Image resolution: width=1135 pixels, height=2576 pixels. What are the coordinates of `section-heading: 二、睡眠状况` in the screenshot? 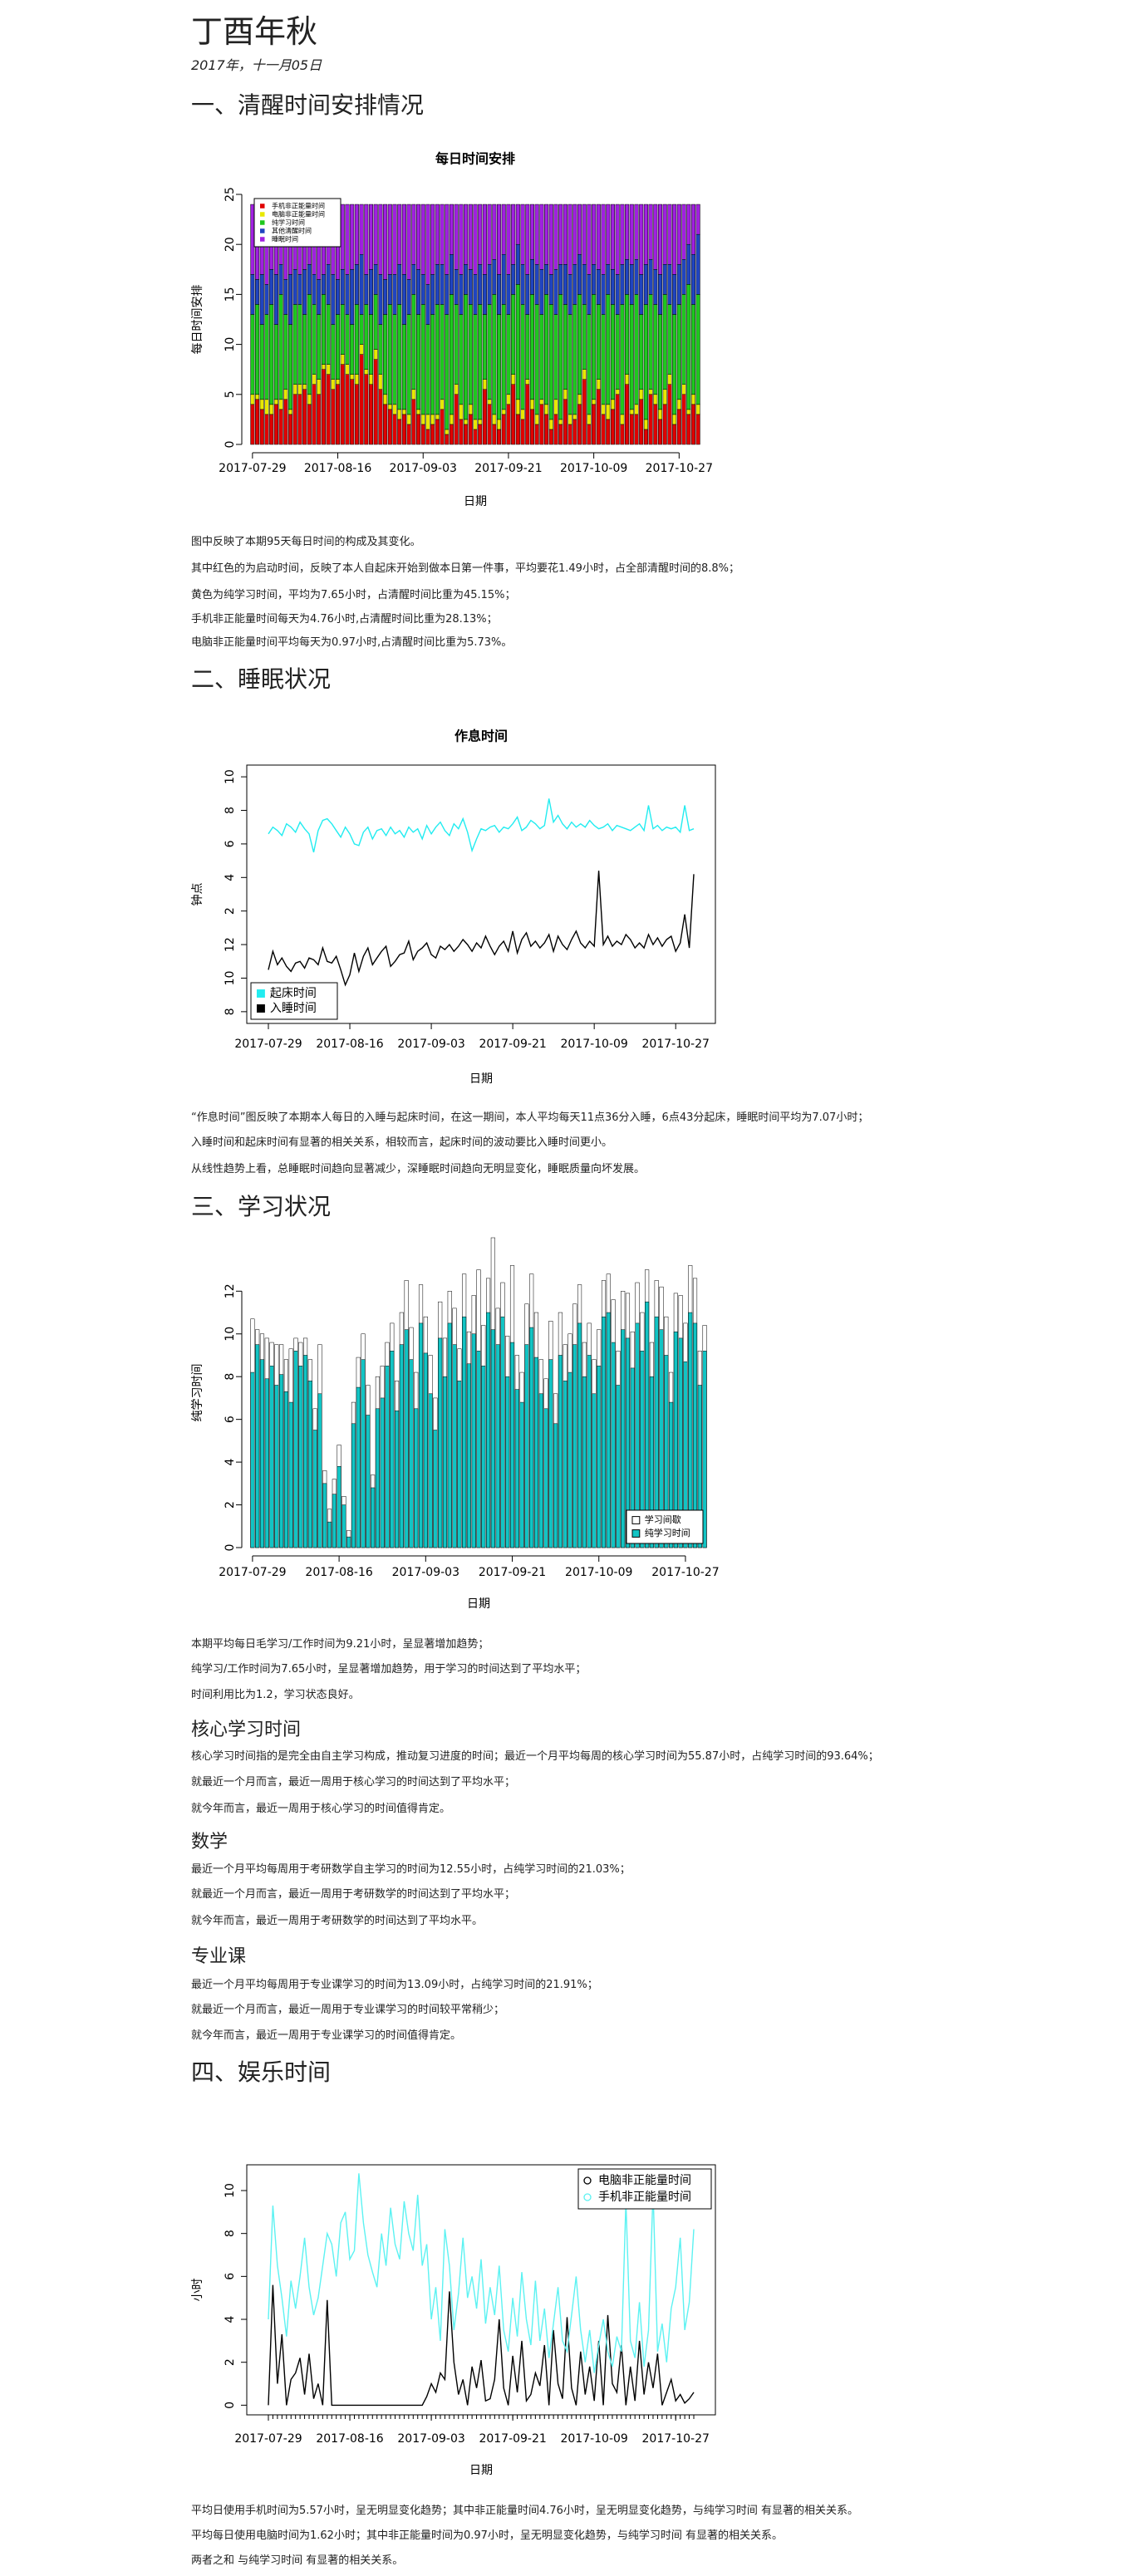 It's located at (261, 679).